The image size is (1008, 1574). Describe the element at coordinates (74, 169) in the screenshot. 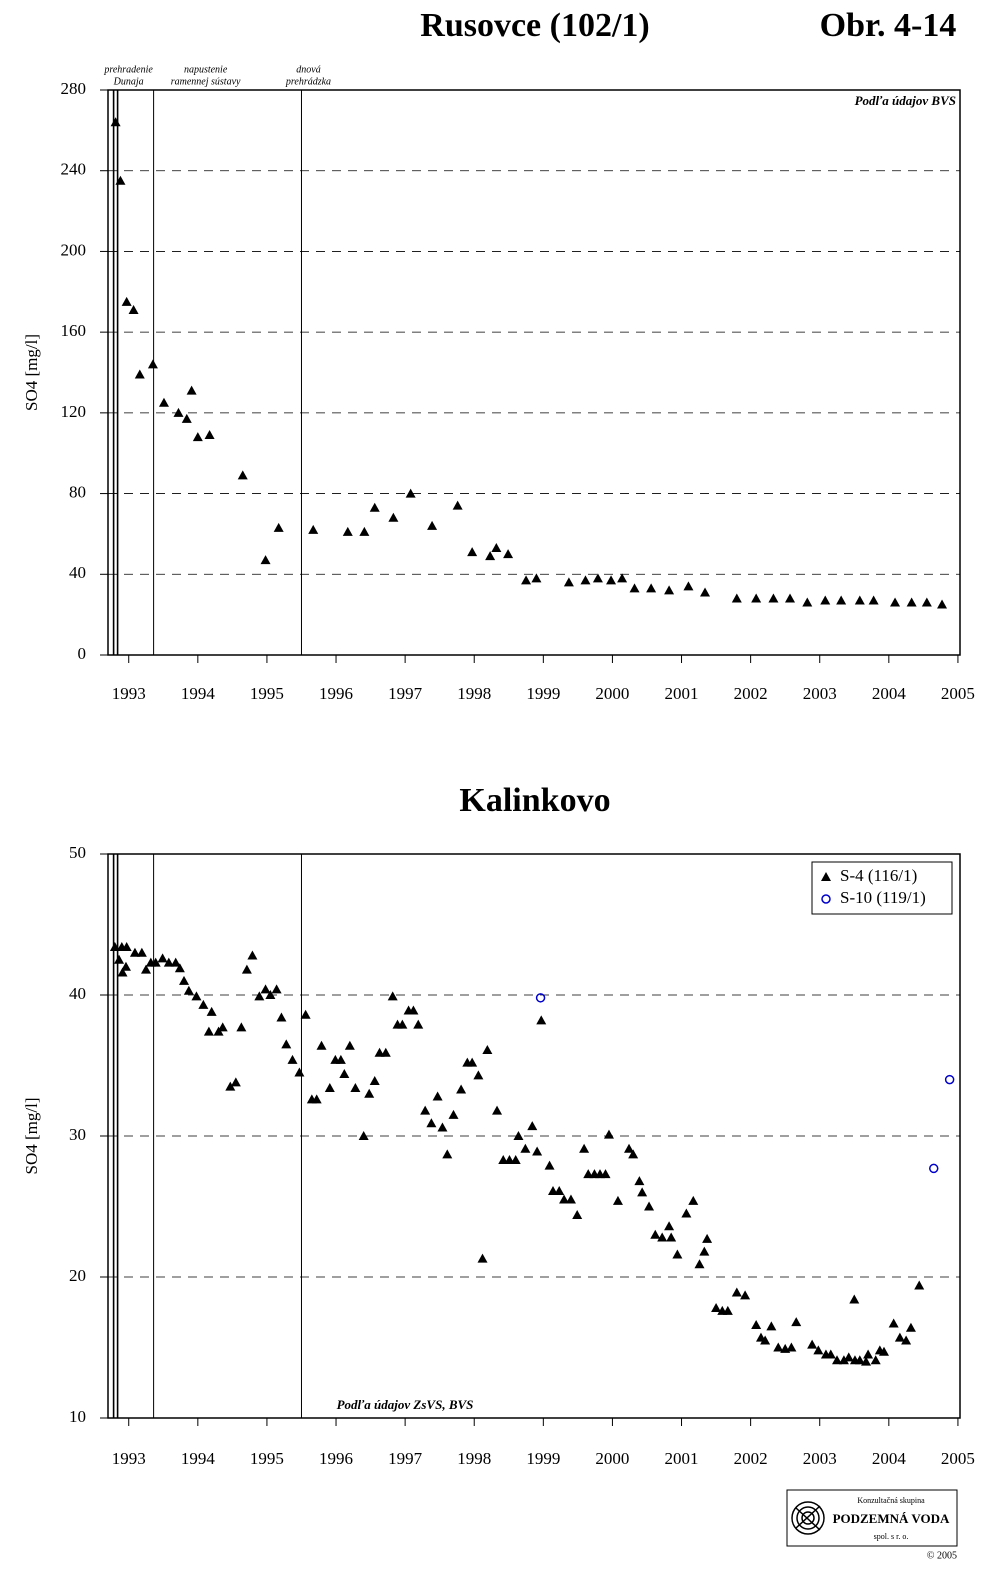

I see `y-tick-label: 240` at that location.